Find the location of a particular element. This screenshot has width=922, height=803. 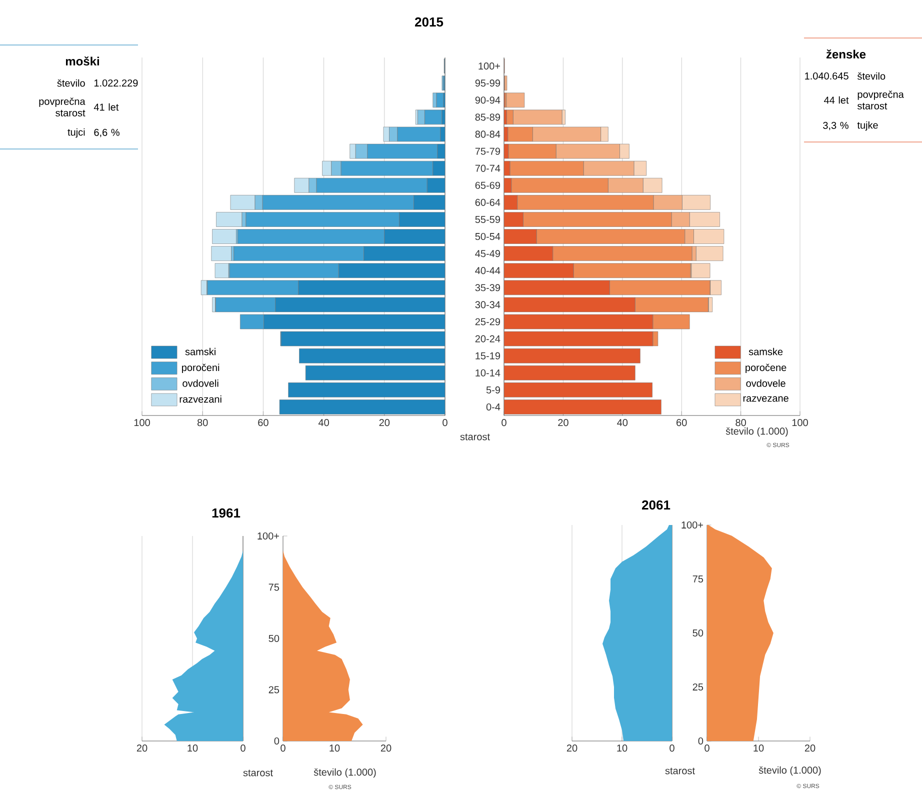

legend-label: razvezani is located at coordinates (201, 399).